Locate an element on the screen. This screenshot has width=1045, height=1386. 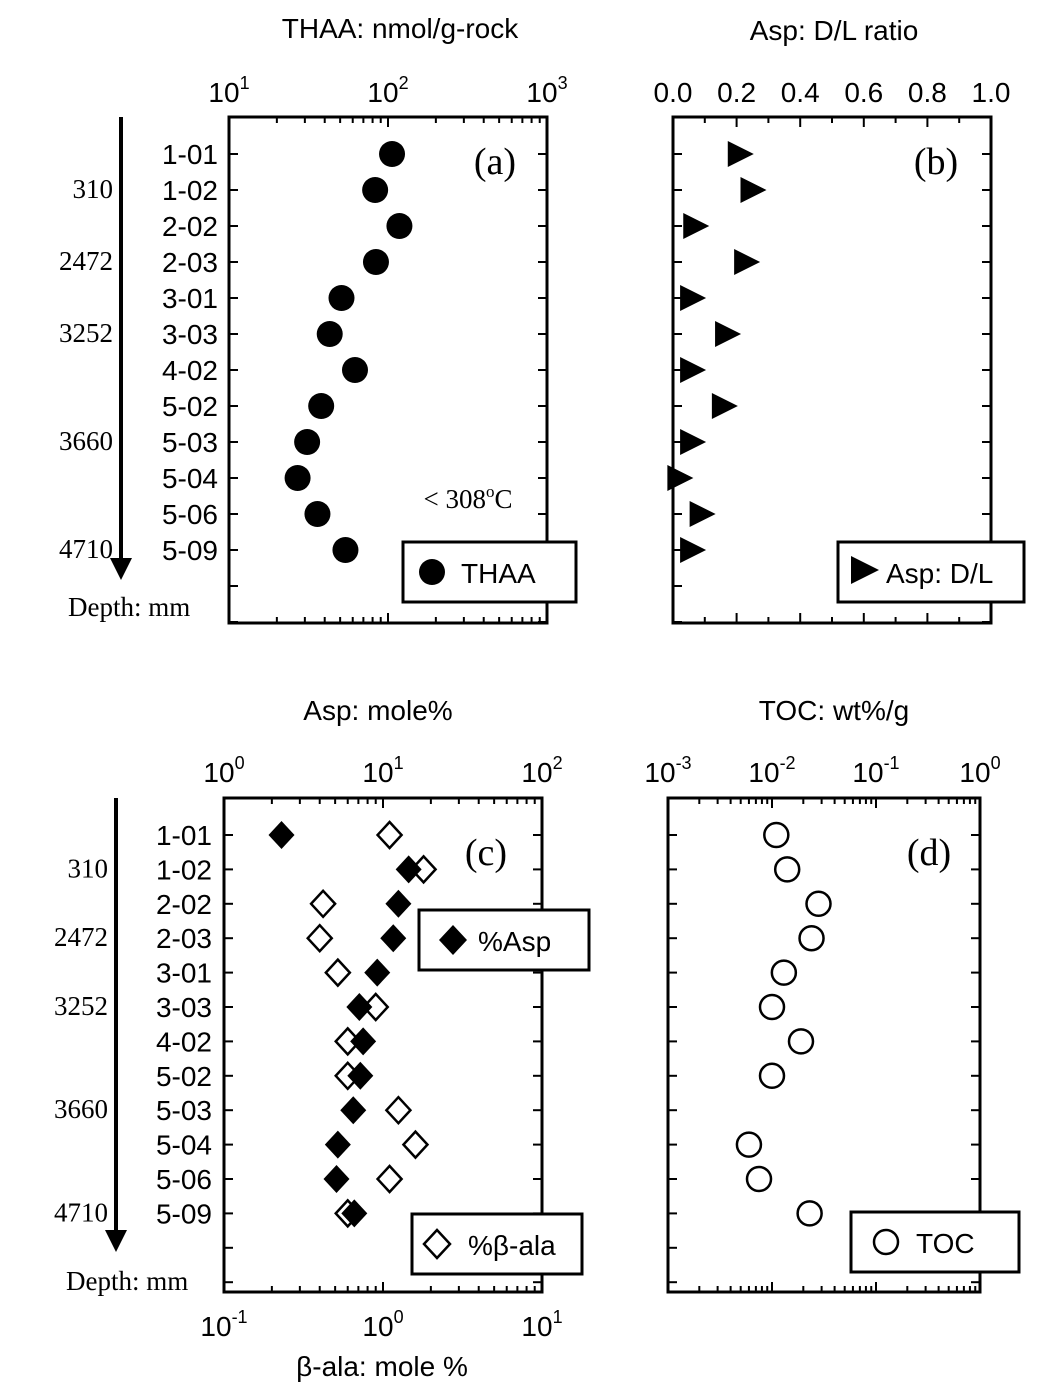
legend-bala-label: %β-ala is located at coordinates (512, 1245).